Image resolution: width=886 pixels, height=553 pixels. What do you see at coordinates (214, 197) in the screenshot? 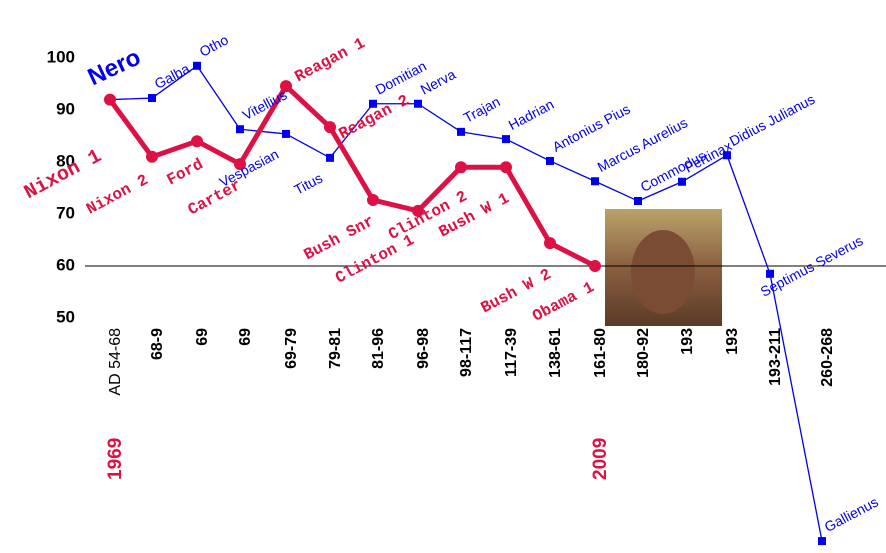
I see `president-label: Carter` at bounding box center [214, 197].